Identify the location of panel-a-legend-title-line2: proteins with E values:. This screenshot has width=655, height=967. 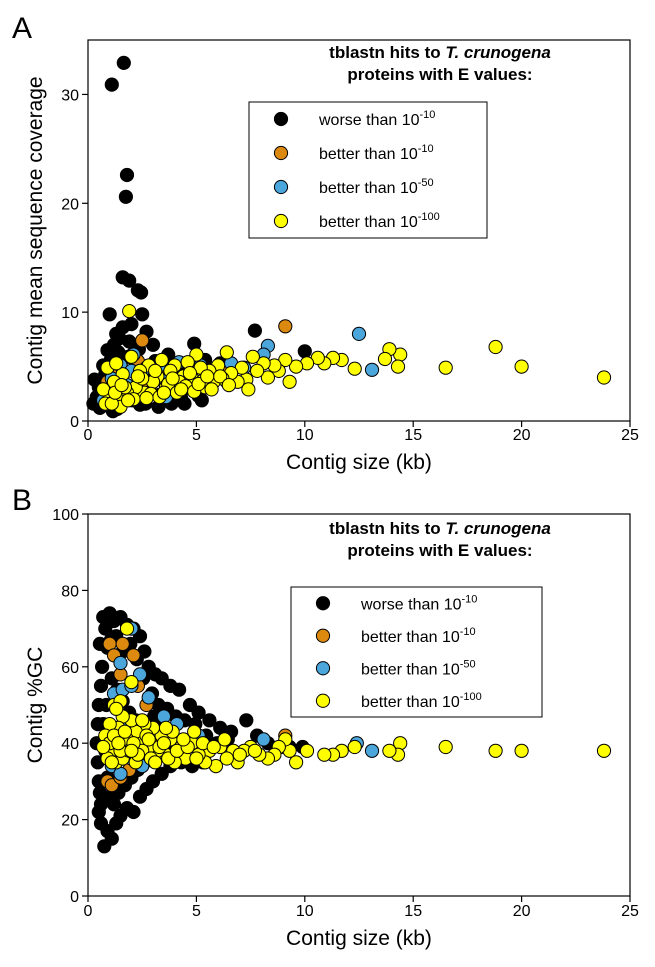
(439, 74).